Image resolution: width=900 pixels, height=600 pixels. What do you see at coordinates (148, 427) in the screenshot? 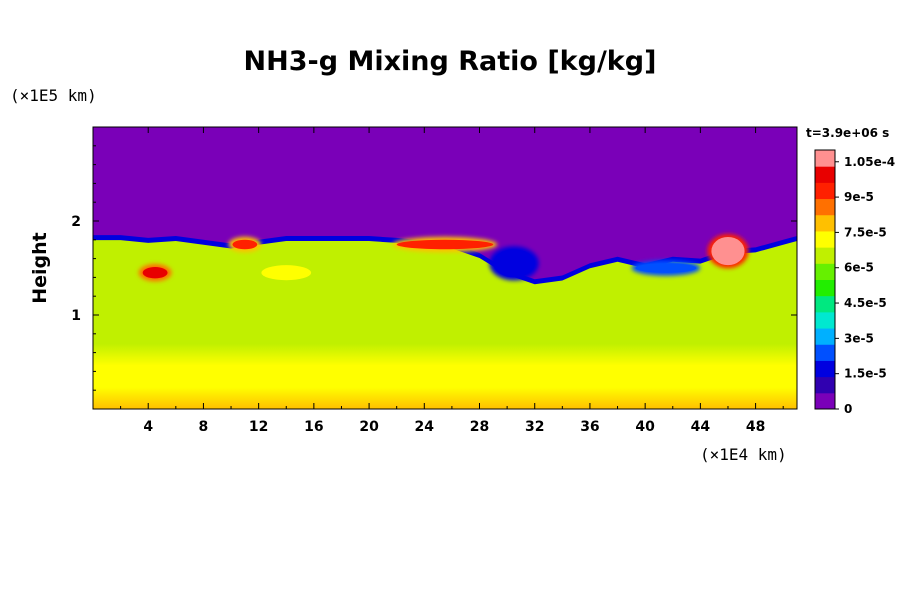
I see `x-tick-label: 4` at bounding box center [148, 427].